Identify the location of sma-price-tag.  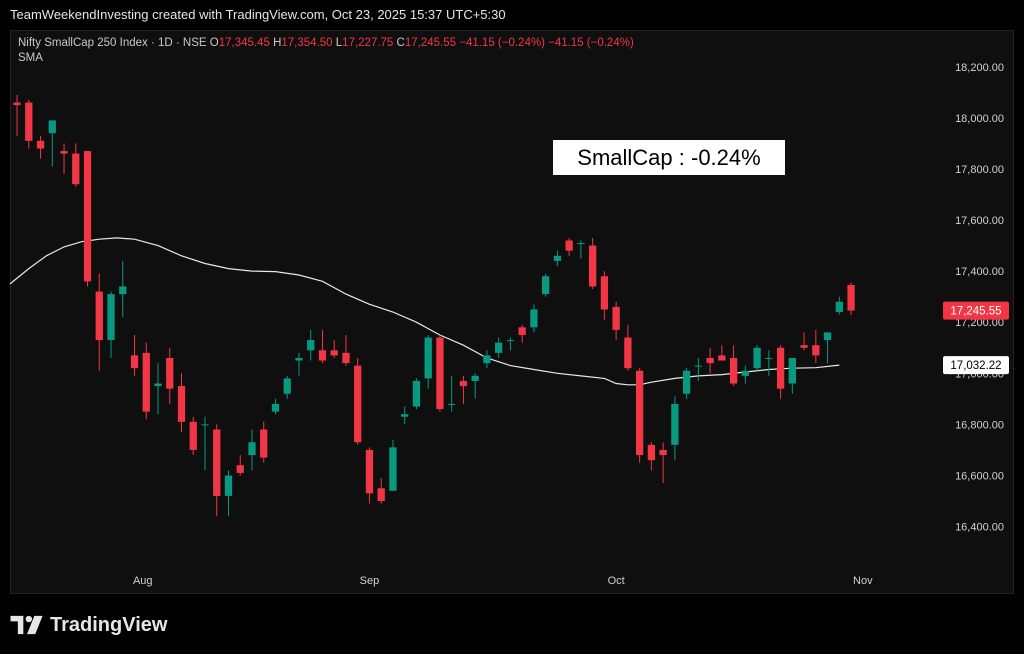
(976, 365).